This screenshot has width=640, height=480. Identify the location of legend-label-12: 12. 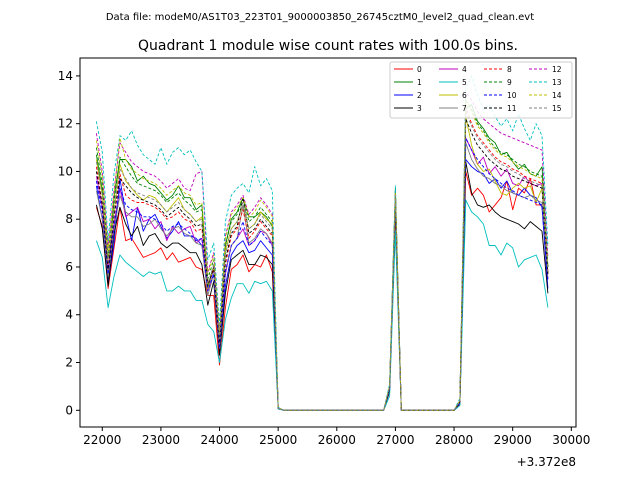
(557, 69).